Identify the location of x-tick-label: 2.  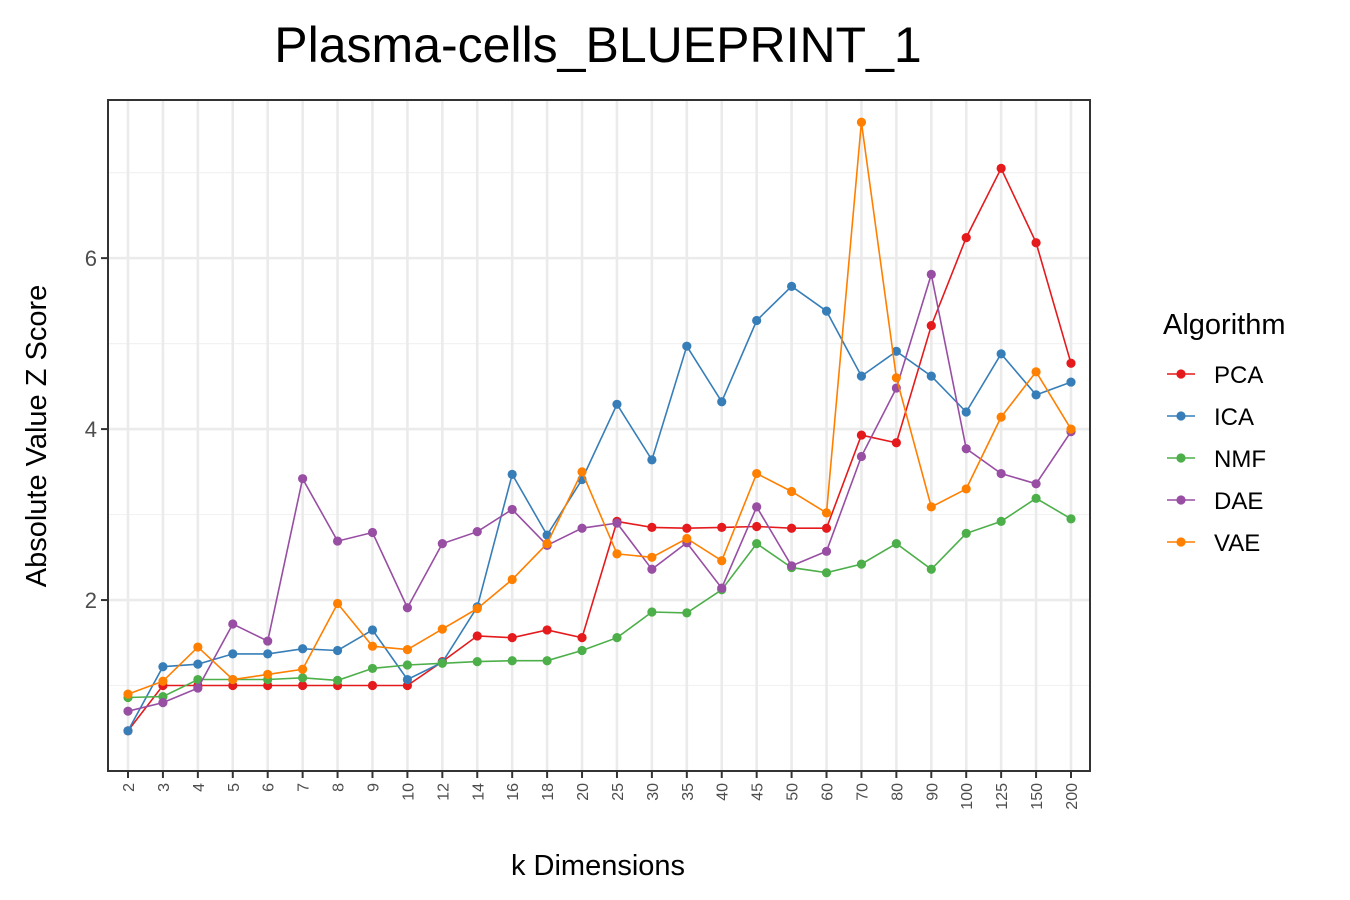
(129, 787).